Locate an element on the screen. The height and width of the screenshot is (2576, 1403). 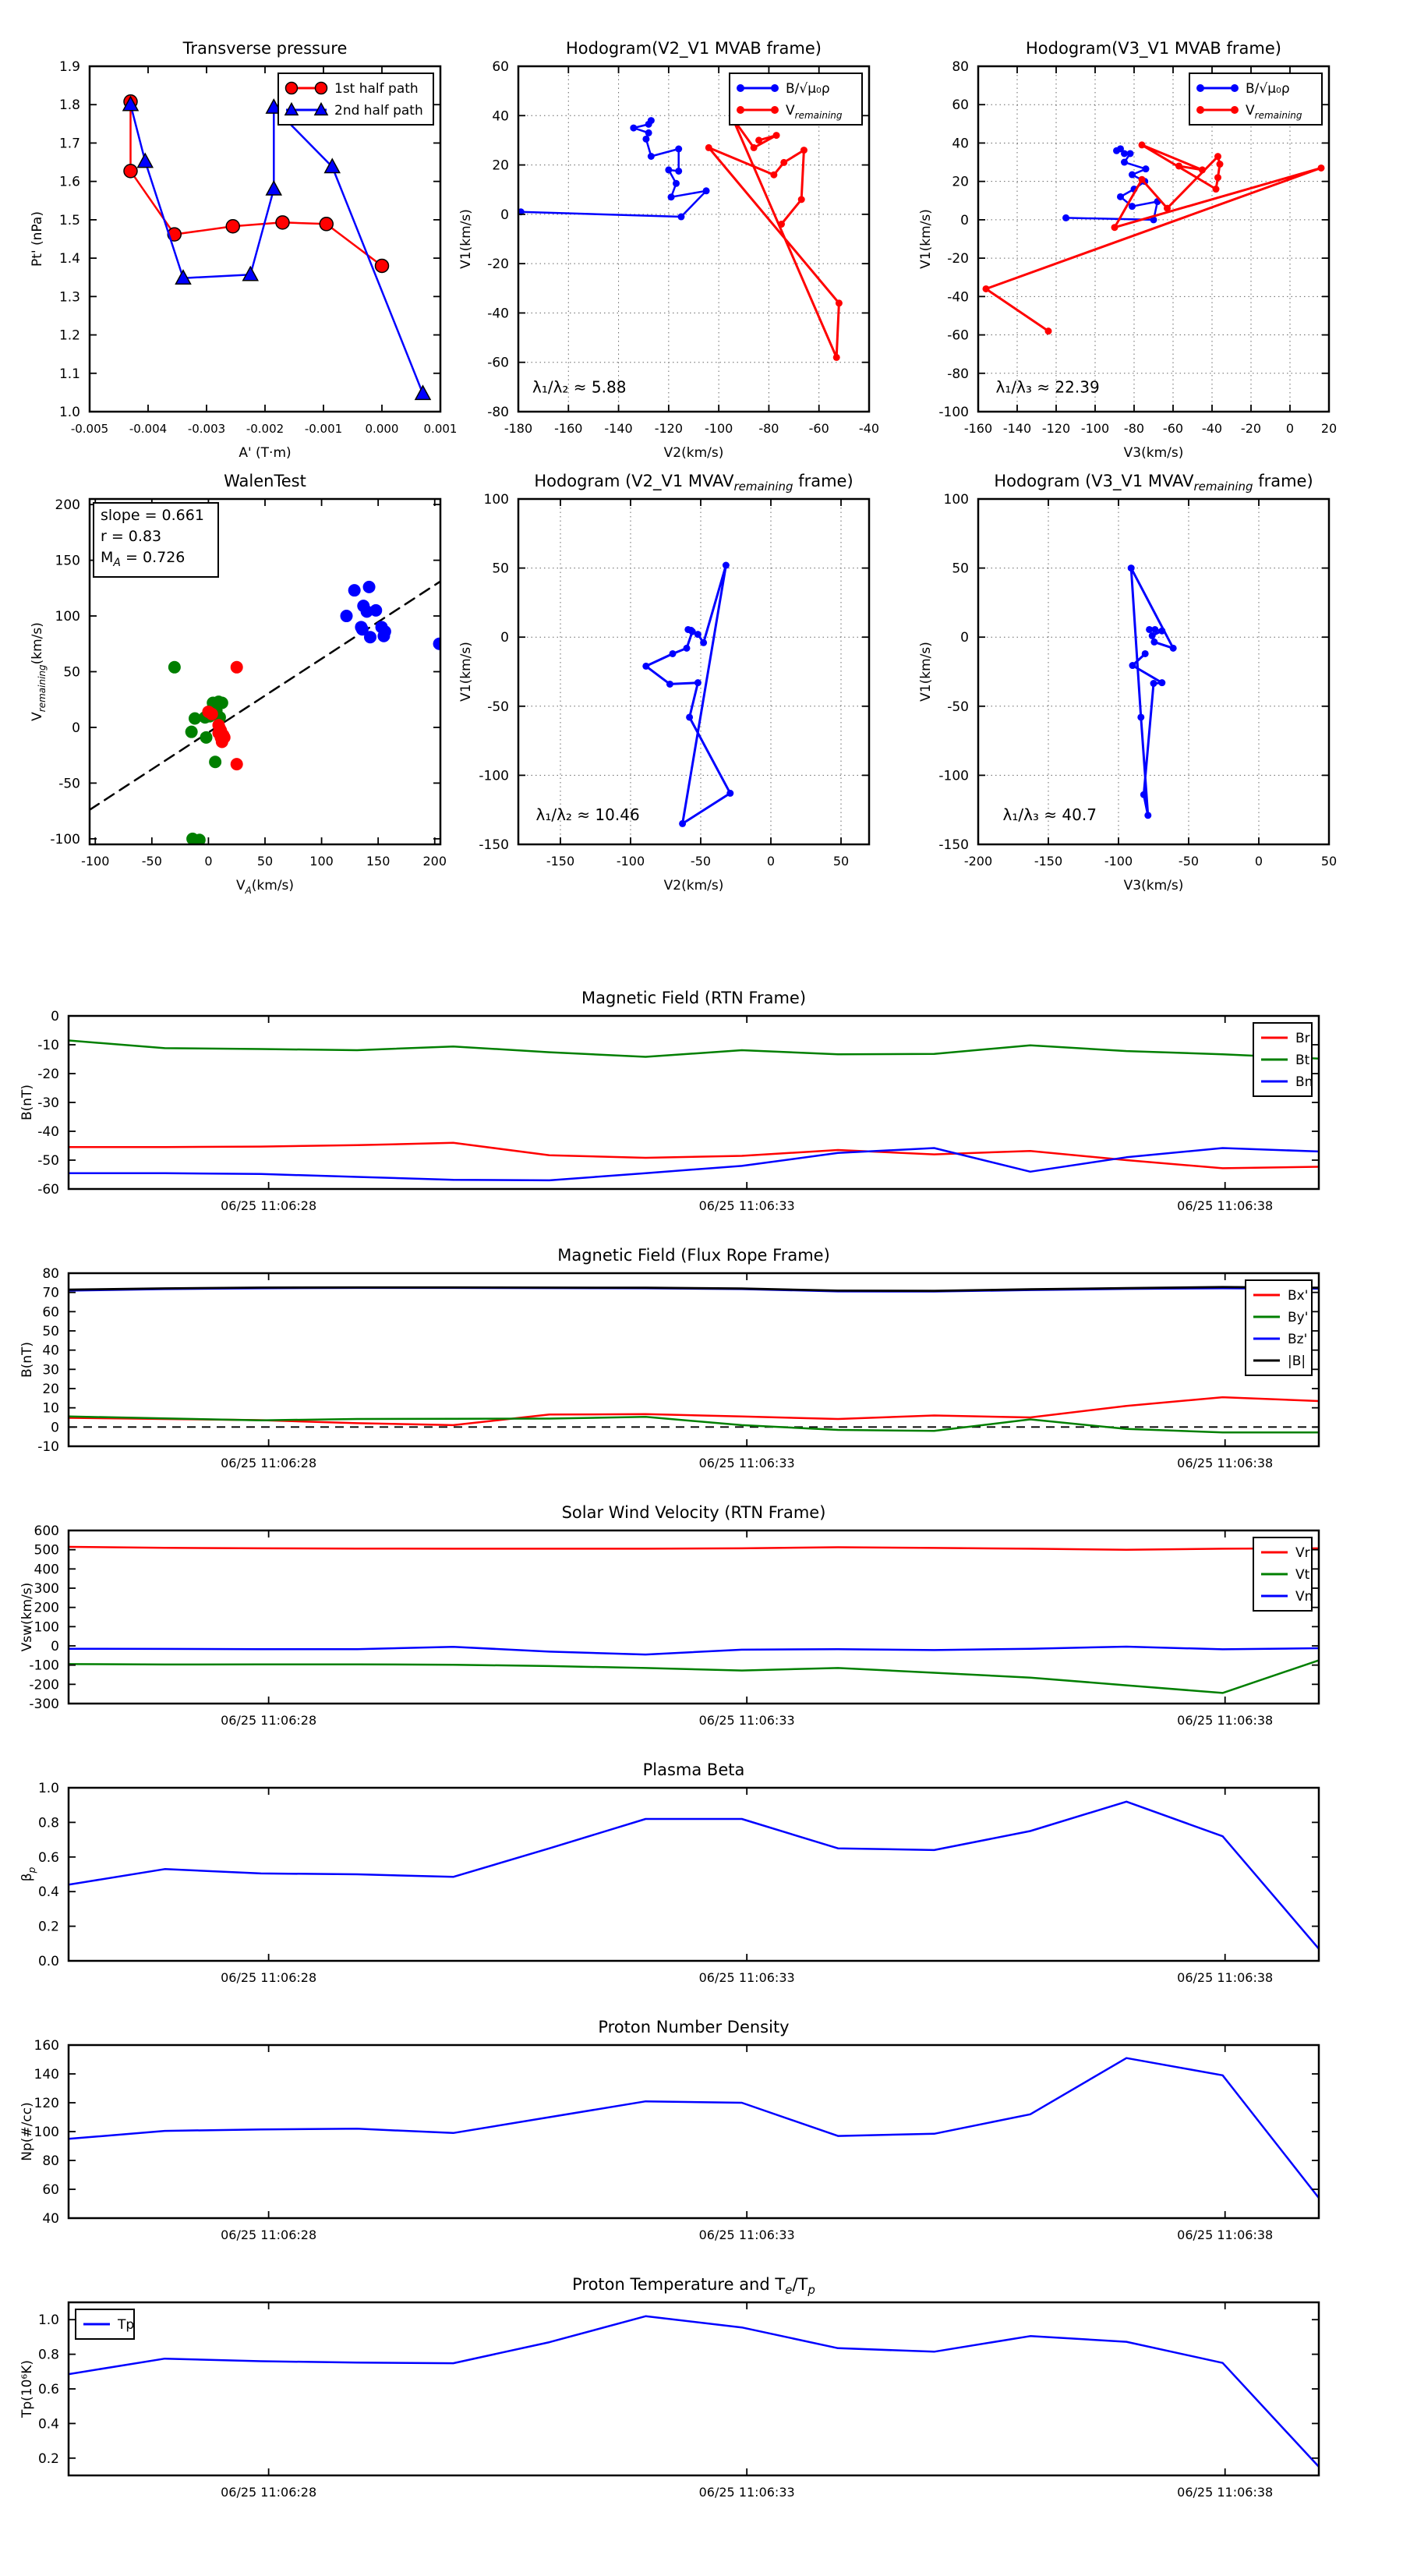
x-tick-label: -150 is located at coordinates (560, 861).